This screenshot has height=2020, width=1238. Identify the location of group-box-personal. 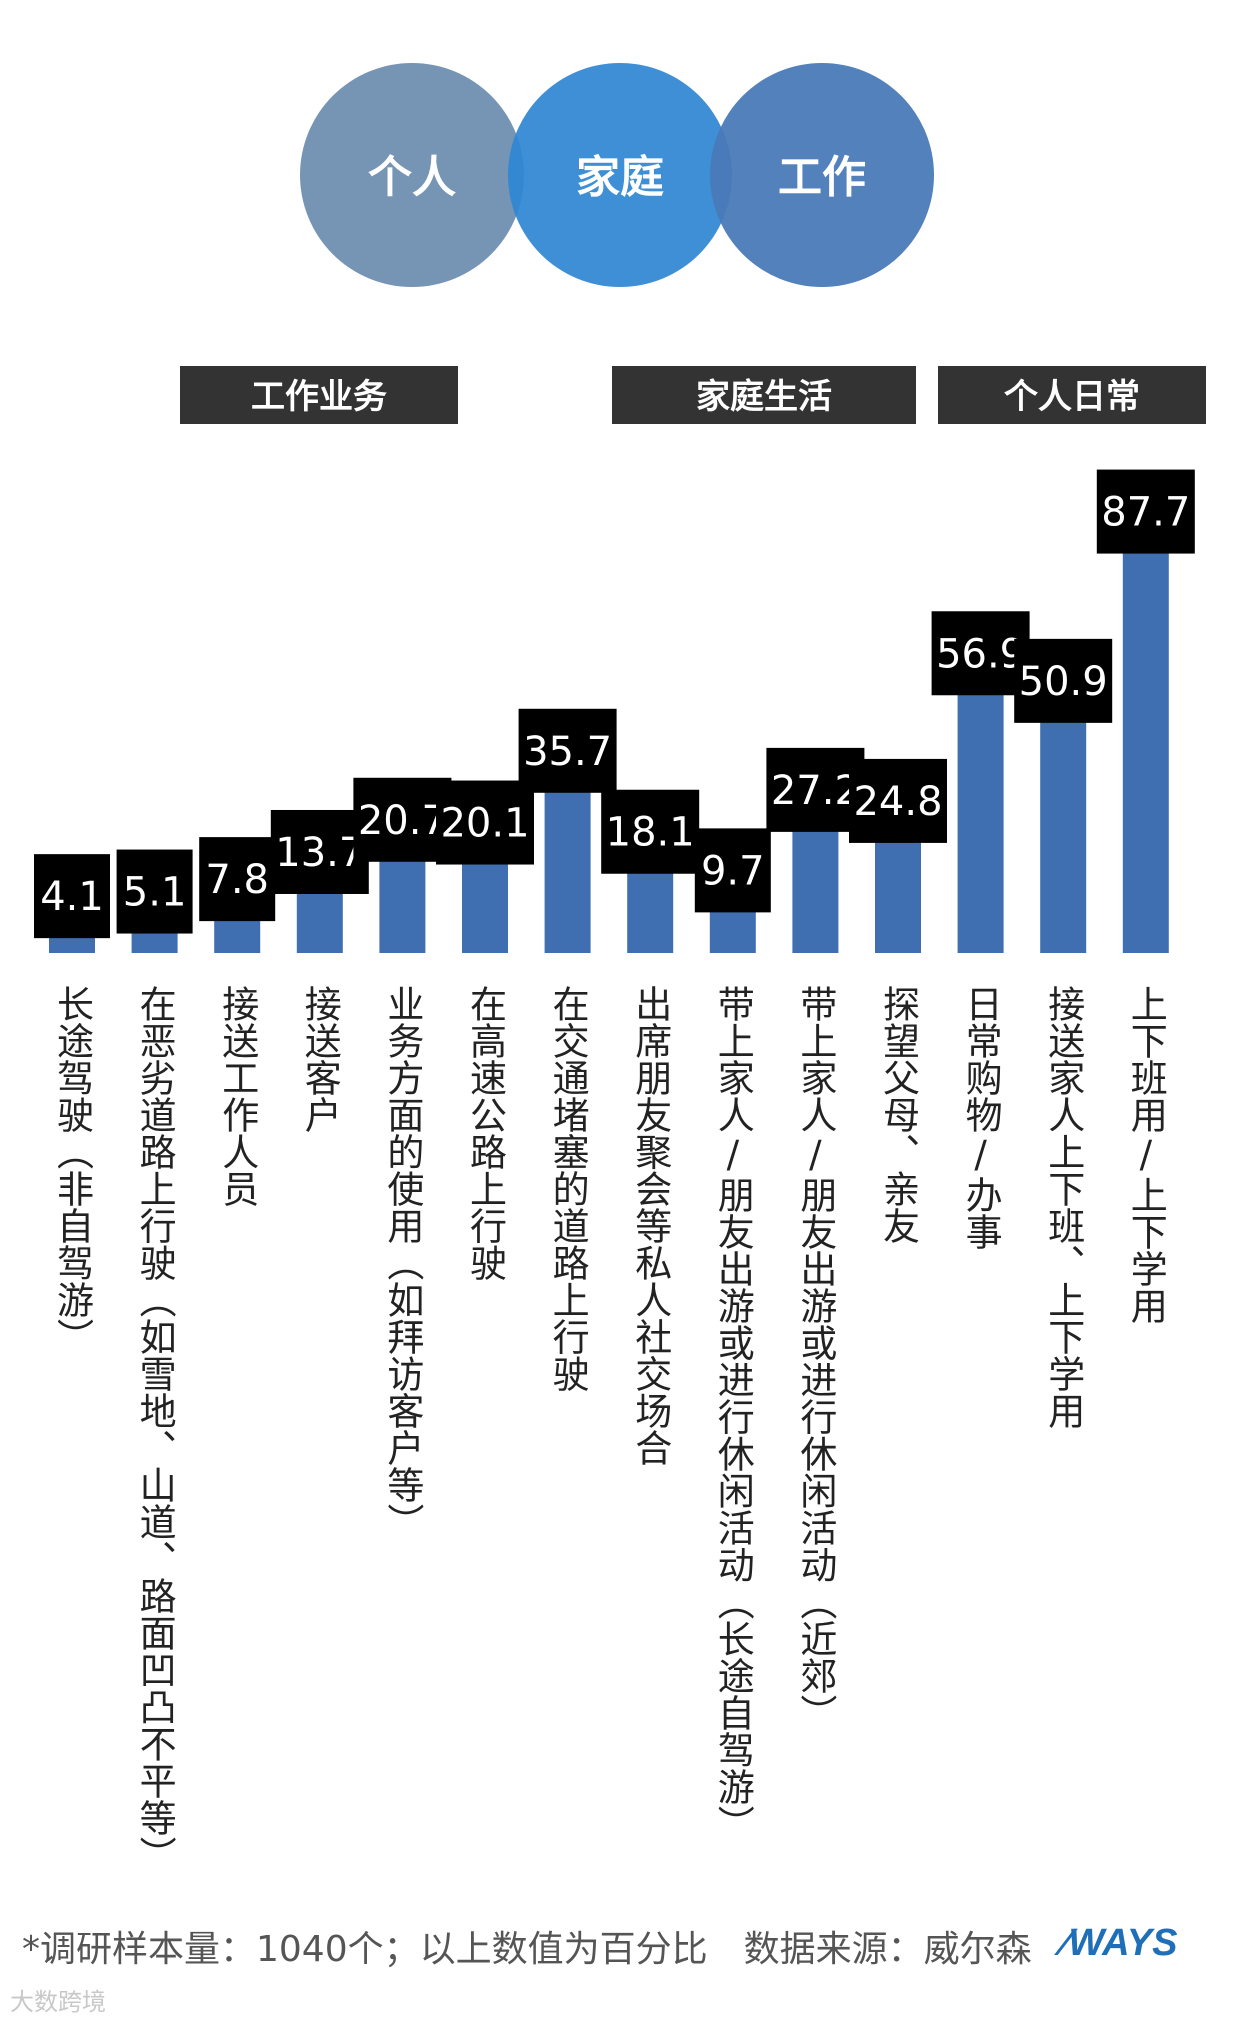
(1072, 395).